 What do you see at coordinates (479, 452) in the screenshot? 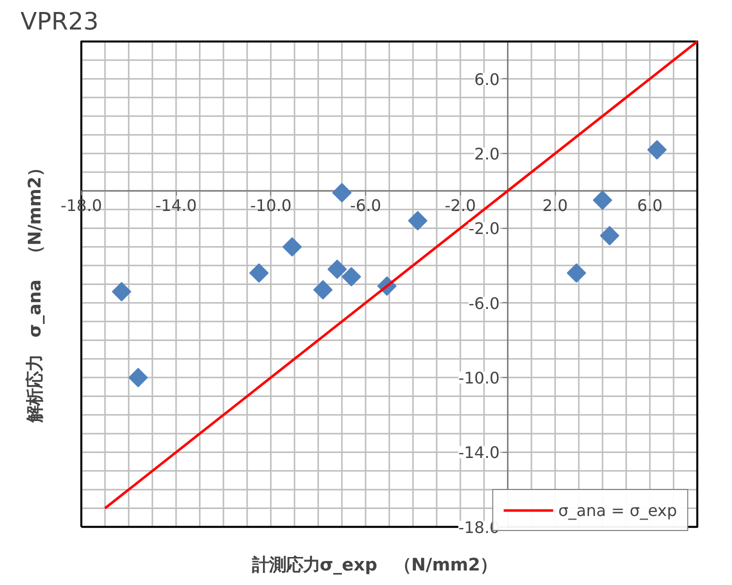
I see `y-tick-label: -14.0` at bounding box center [479, 452].